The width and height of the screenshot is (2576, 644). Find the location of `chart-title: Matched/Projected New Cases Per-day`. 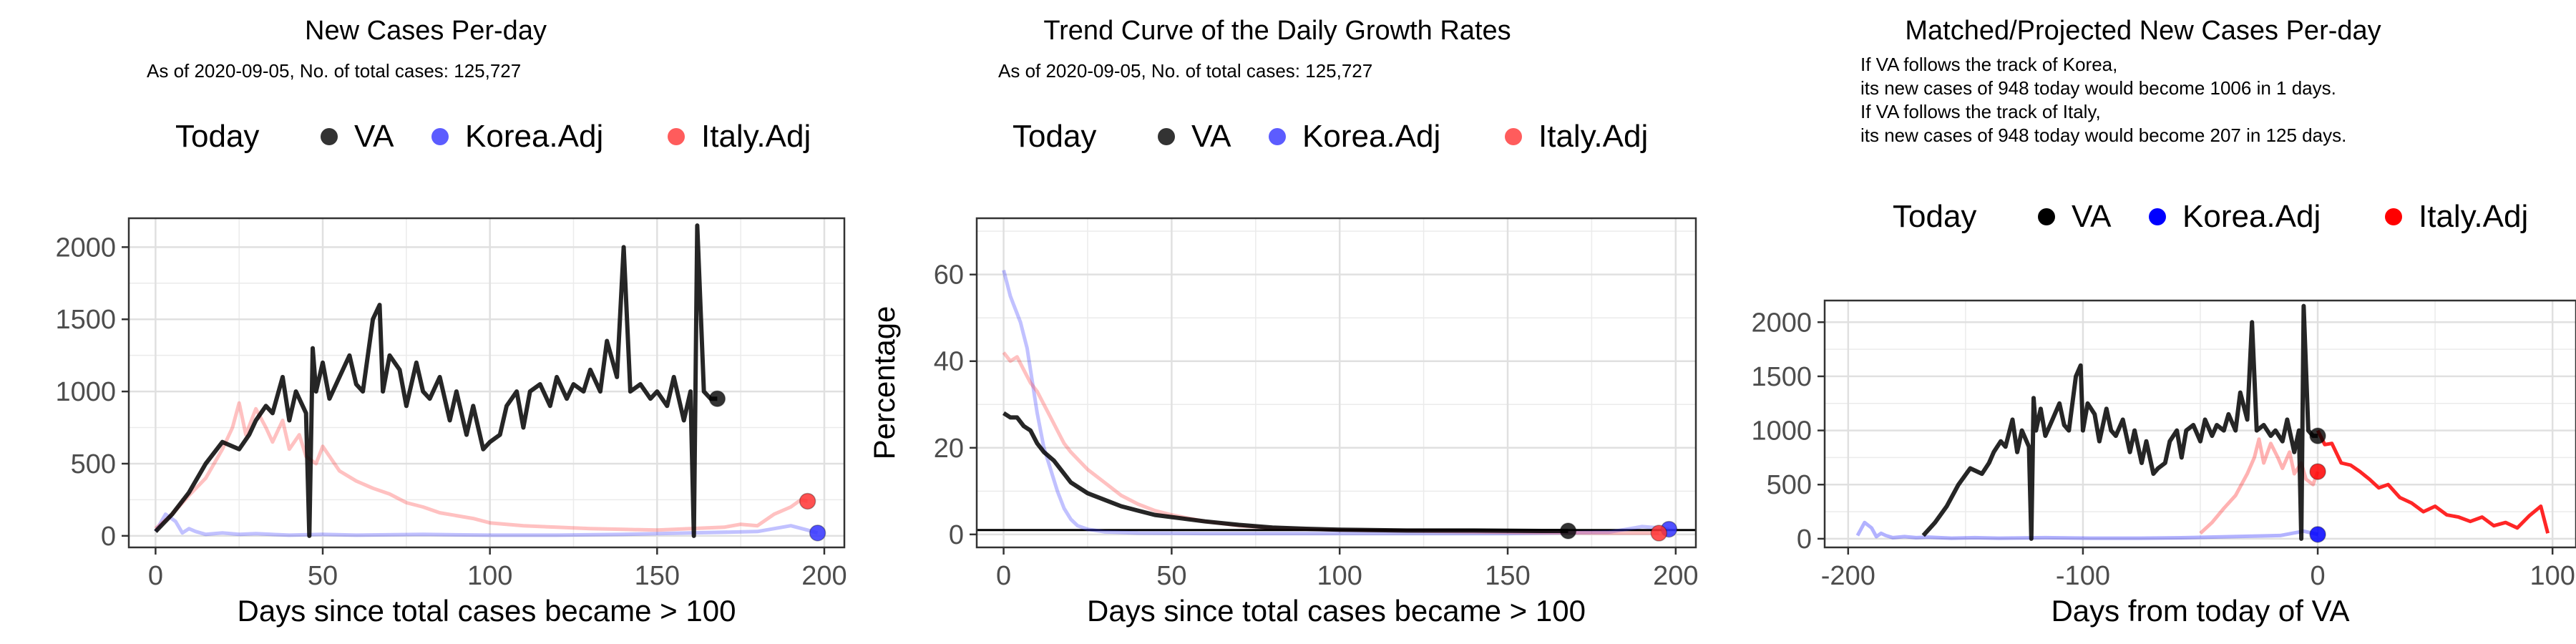

chart-title: Matched/Projected New Cases Per-day is located at coordinates (2143, 31).